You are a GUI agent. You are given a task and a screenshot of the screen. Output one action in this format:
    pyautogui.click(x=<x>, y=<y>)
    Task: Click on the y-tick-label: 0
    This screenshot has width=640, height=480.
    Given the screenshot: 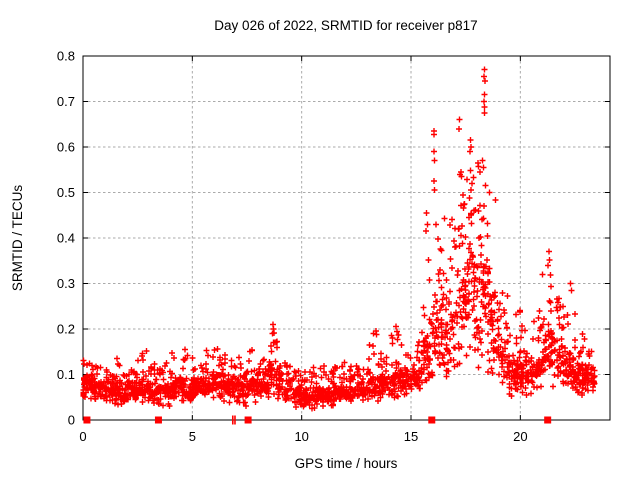 What is the action you would take?
    pyautogui.click(x=71, y=420)
    